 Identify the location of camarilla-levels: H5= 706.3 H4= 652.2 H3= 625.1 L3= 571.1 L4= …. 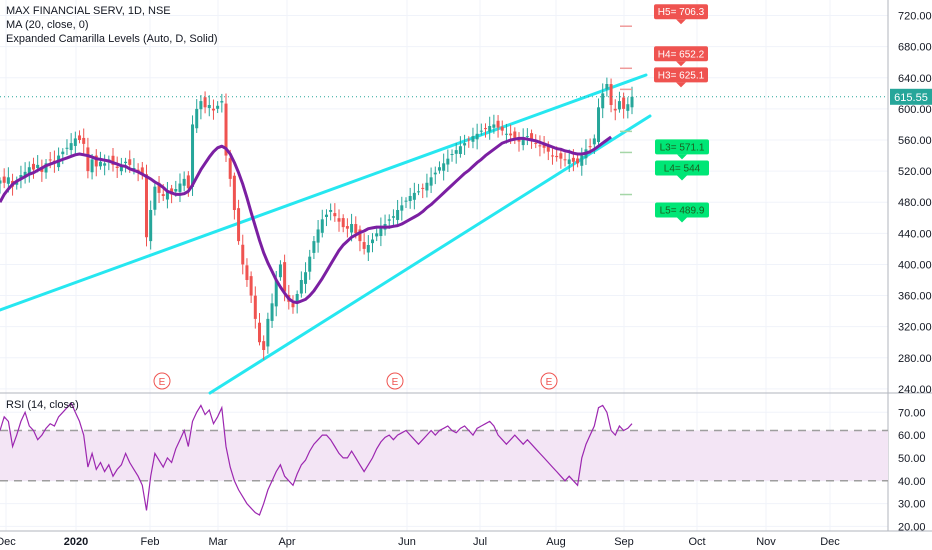
(664, 113).